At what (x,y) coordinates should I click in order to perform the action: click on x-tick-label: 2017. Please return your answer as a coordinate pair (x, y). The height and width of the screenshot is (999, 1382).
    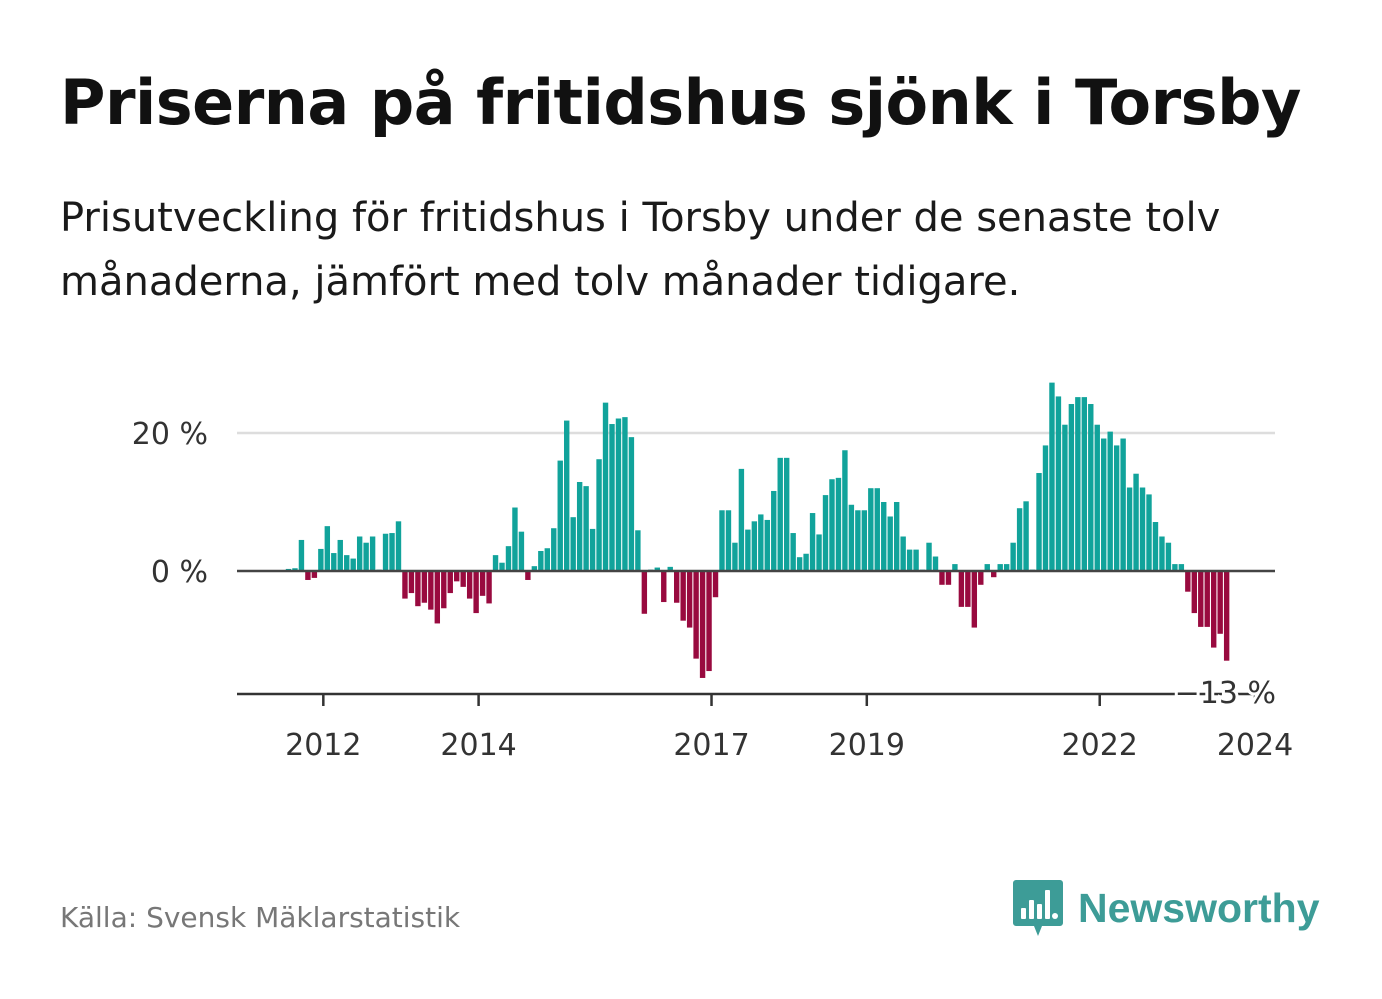
    Looking at the image, I should click on (711, 745).